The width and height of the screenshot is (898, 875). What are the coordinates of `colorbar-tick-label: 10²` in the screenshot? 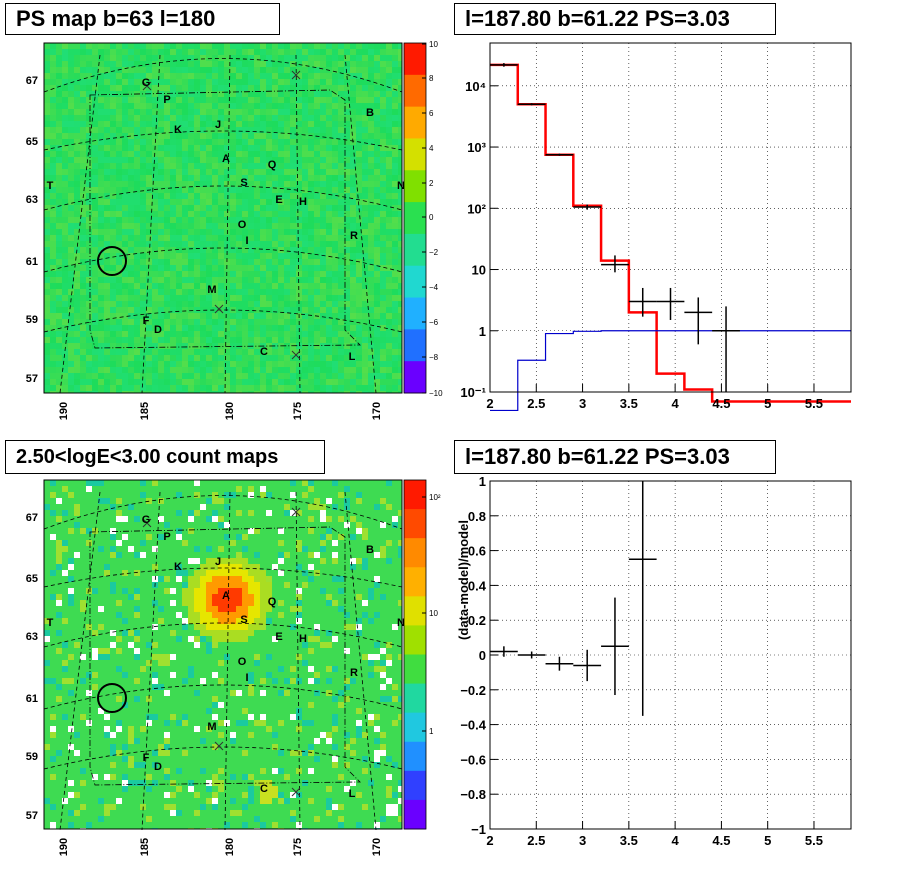 It's located at (435, 497).